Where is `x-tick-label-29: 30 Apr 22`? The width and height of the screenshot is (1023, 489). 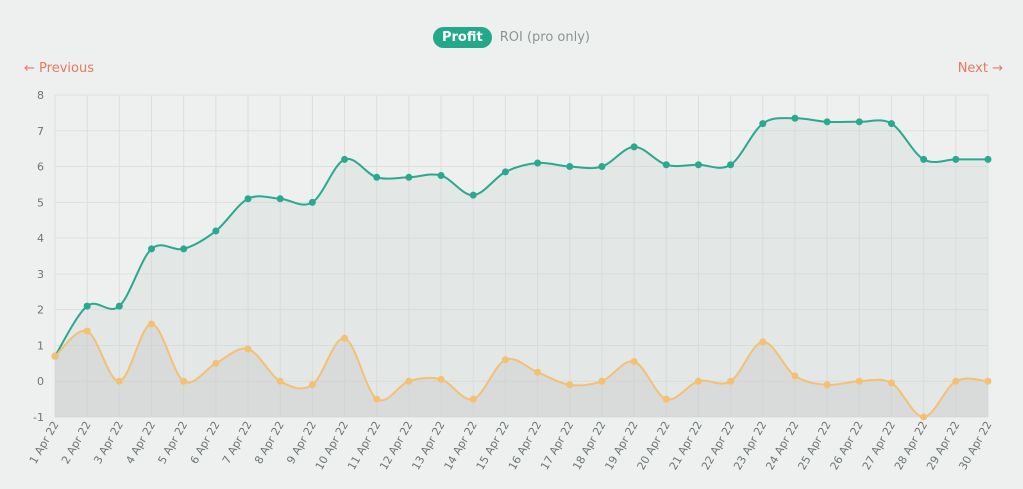
x-tick-label-29: 30 Apr 22 is located at coordinates (975, 445).